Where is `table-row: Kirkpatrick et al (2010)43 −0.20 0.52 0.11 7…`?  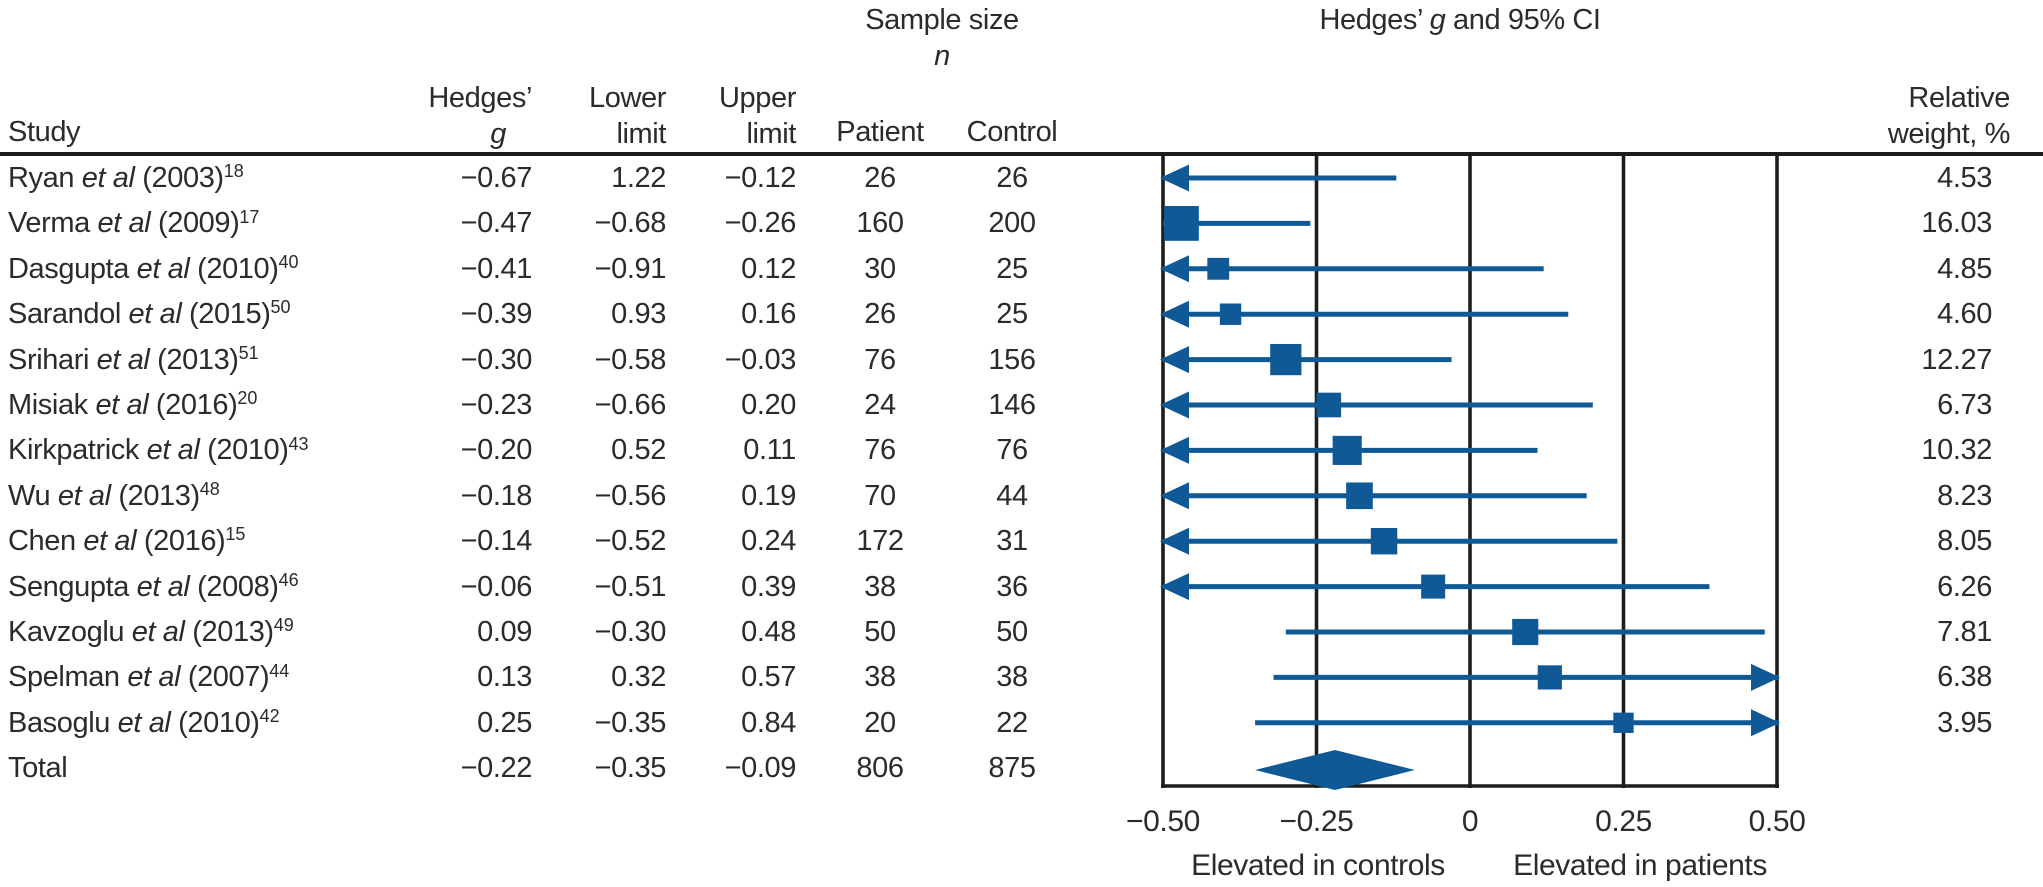 table-row: Kirkpatrick et al (2010)43 −0.20 0.52 0.11 7… is located at coordinates (1021, 450).